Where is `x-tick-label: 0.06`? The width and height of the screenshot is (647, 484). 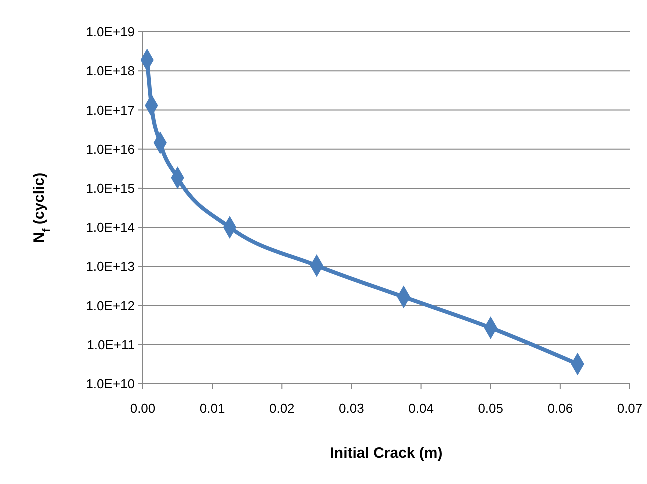 x-tick-label: 0.06 is located at coordinates (561, 408).